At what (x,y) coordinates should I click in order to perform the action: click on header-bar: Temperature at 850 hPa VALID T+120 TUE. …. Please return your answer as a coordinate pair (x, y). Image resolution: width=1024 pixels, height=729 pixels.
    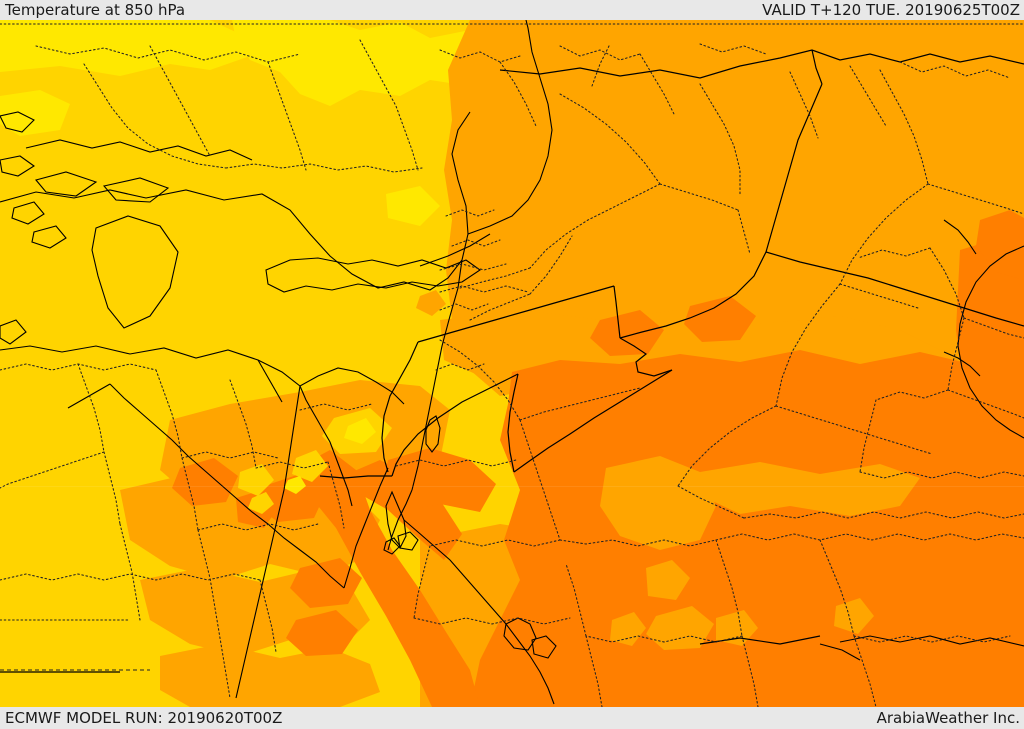
    Looking at the image, I should click on (512, 10).